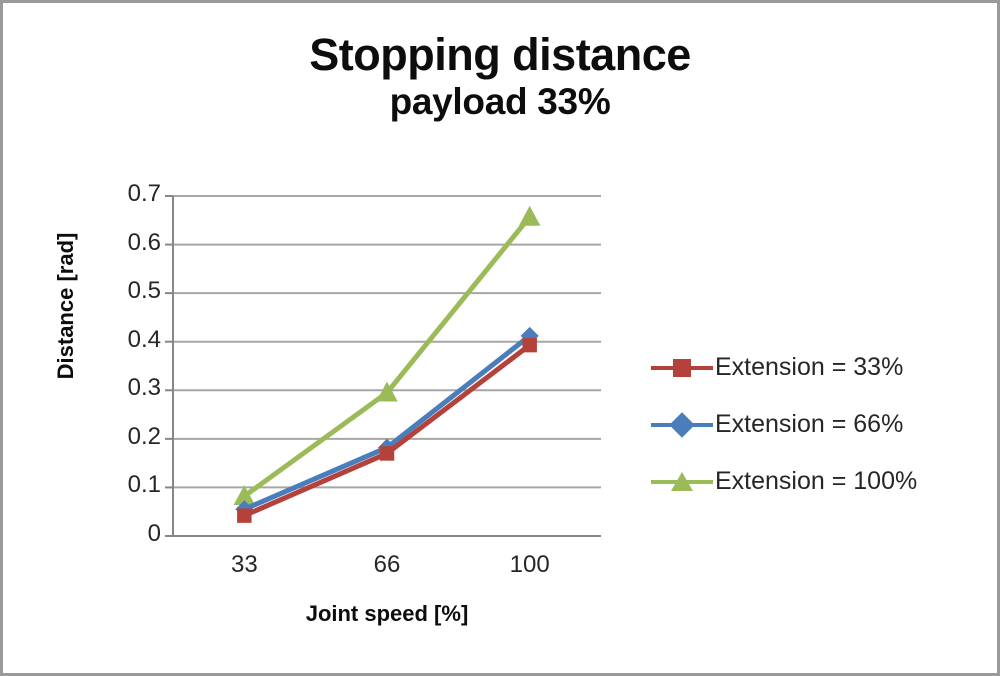  I want to click on y-axis-title: Distance [rad], so click(65, 306).